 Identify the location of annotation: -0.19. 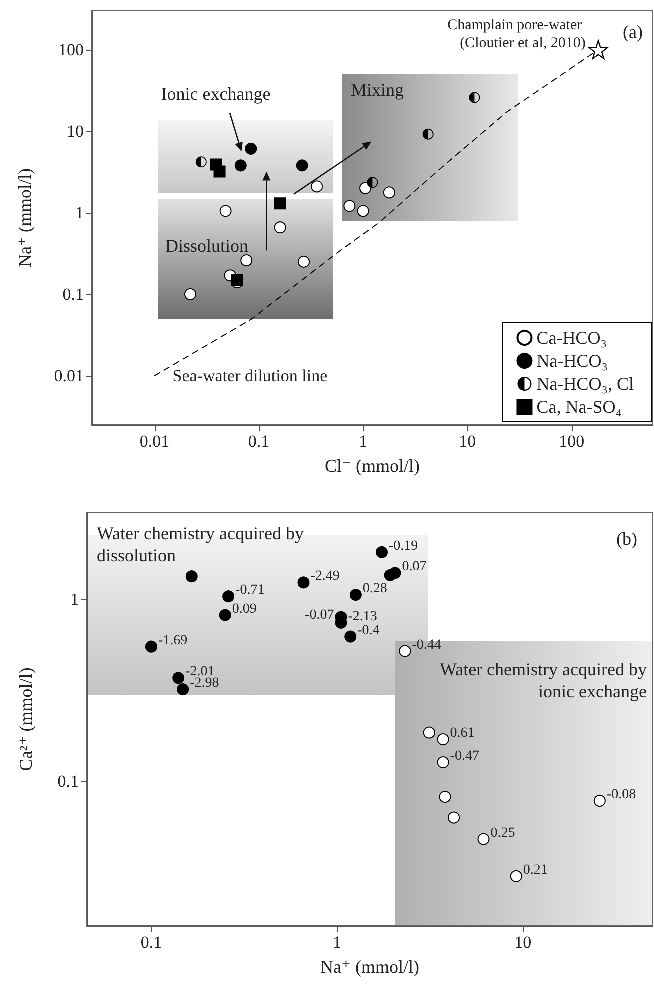
(403, 546).